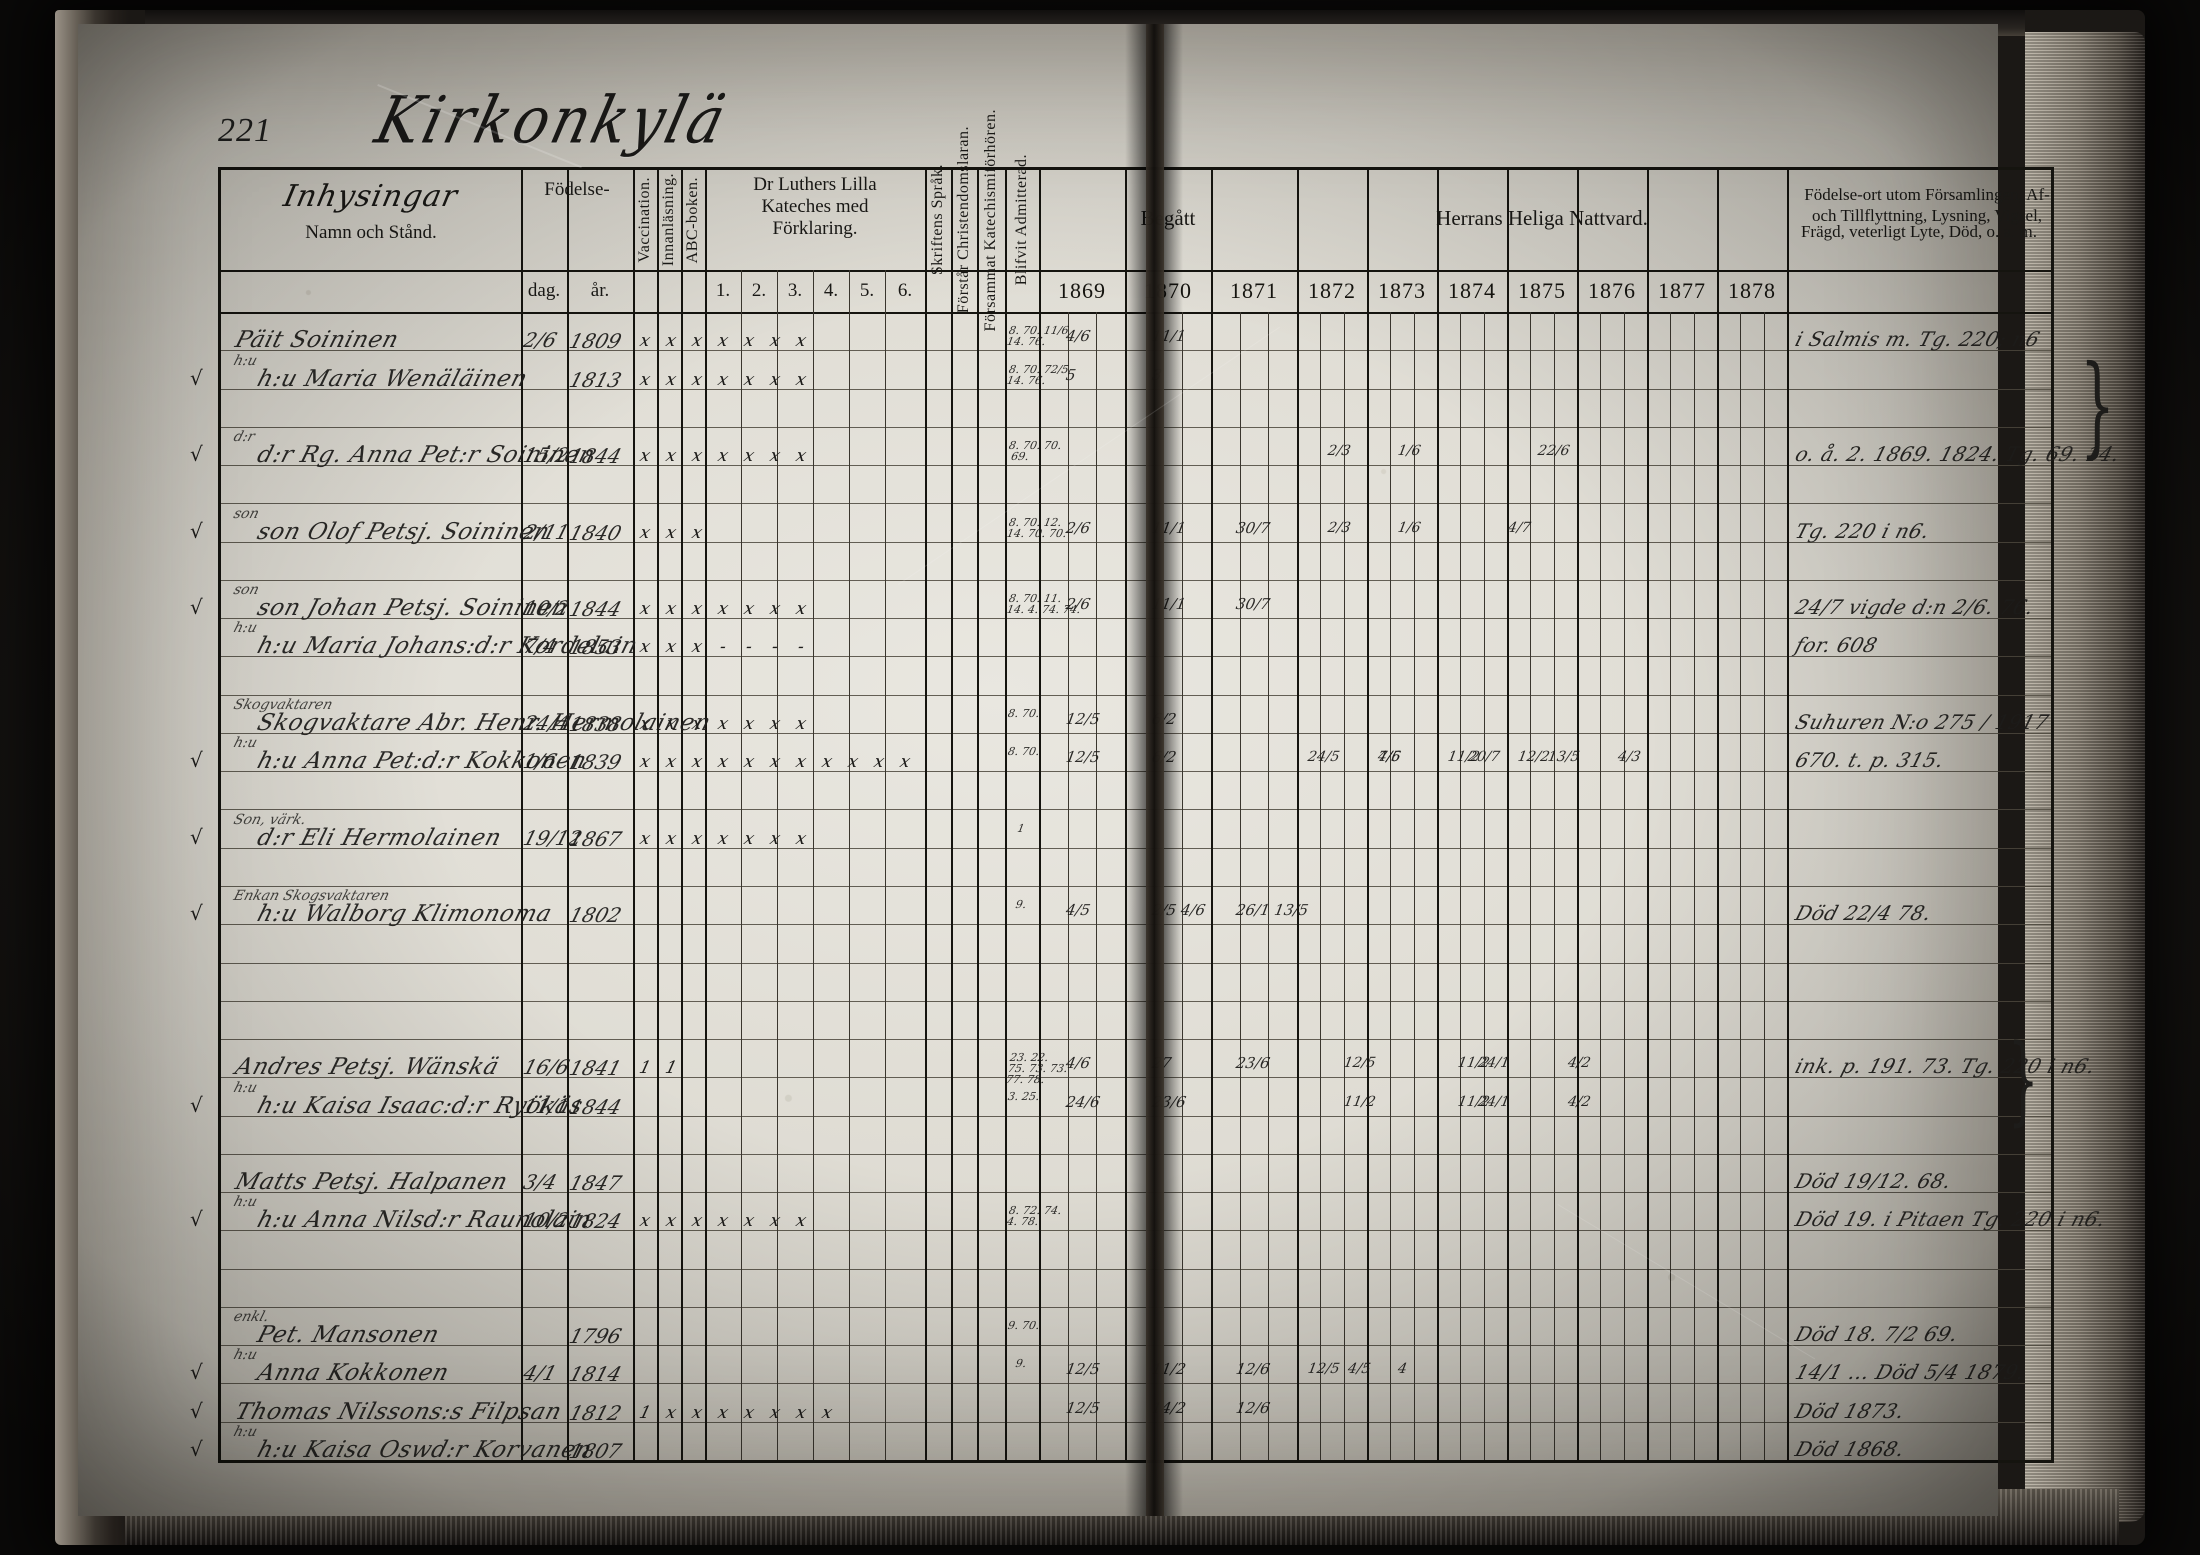 The height and width of the screenshot is (1555, 2200). I want to click on handwritten-text: 1824, so click(595, 1221).